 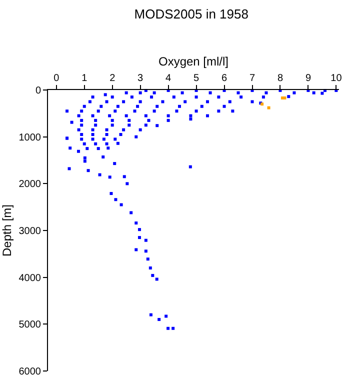 I want to click on y-tick-label: 0, so click(x=38, y=91).